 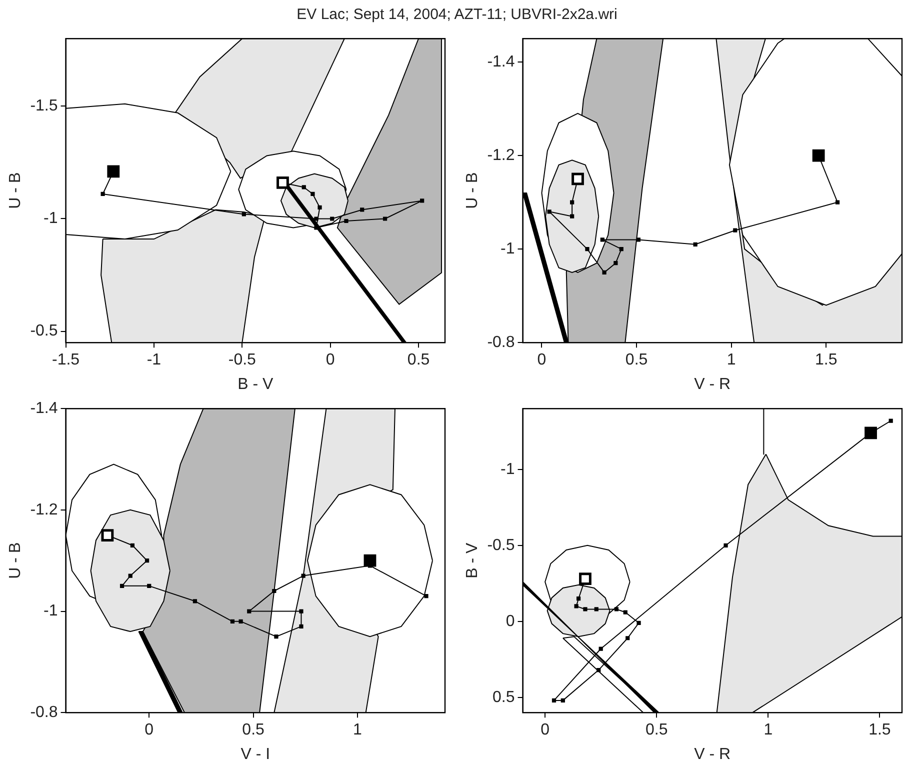 I want to click on y-tick-label: 0.5, so click(x=503, y=697).